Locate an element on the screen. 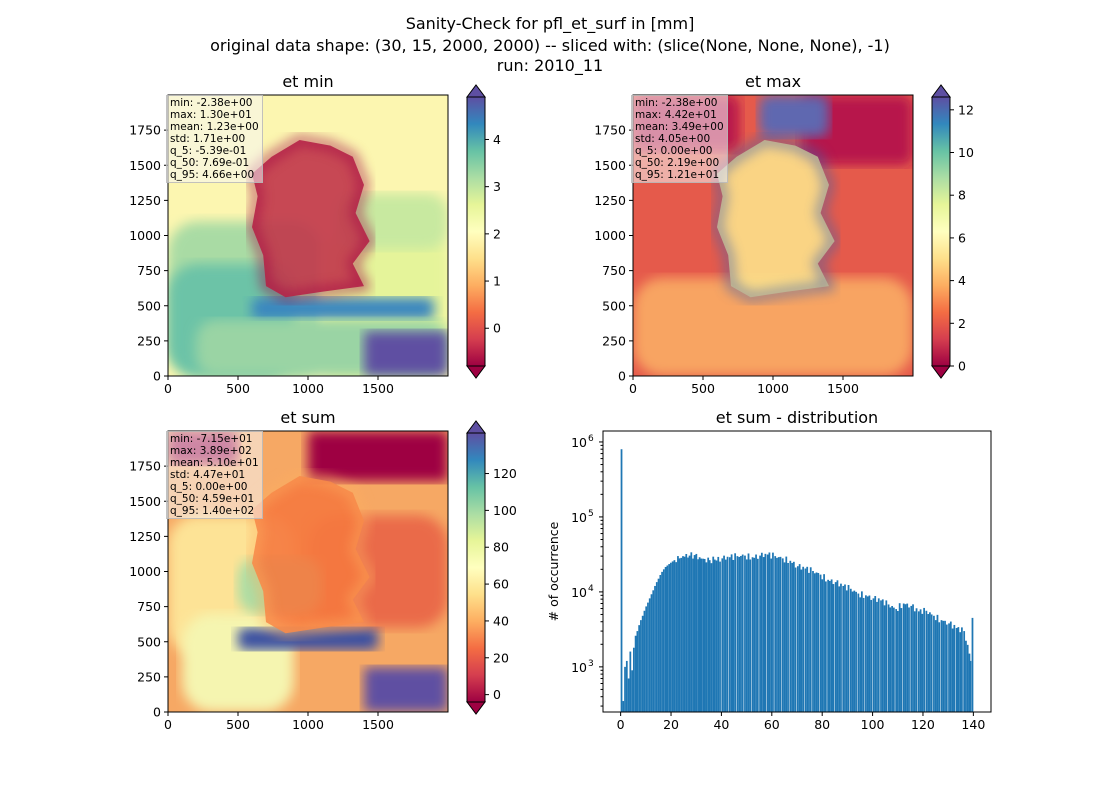  panel-title: et min is located at coordinates (307, 81).